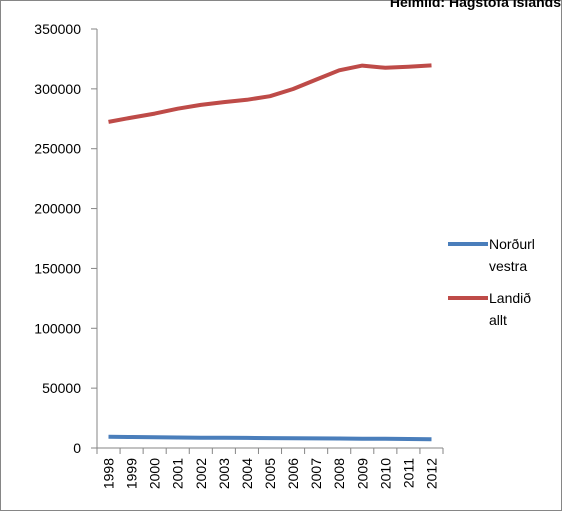 The image size is (562, 515). Describe the element at coordinates (385, 473) in the screenshot. I see `x-tick-label: 2010` at that location.